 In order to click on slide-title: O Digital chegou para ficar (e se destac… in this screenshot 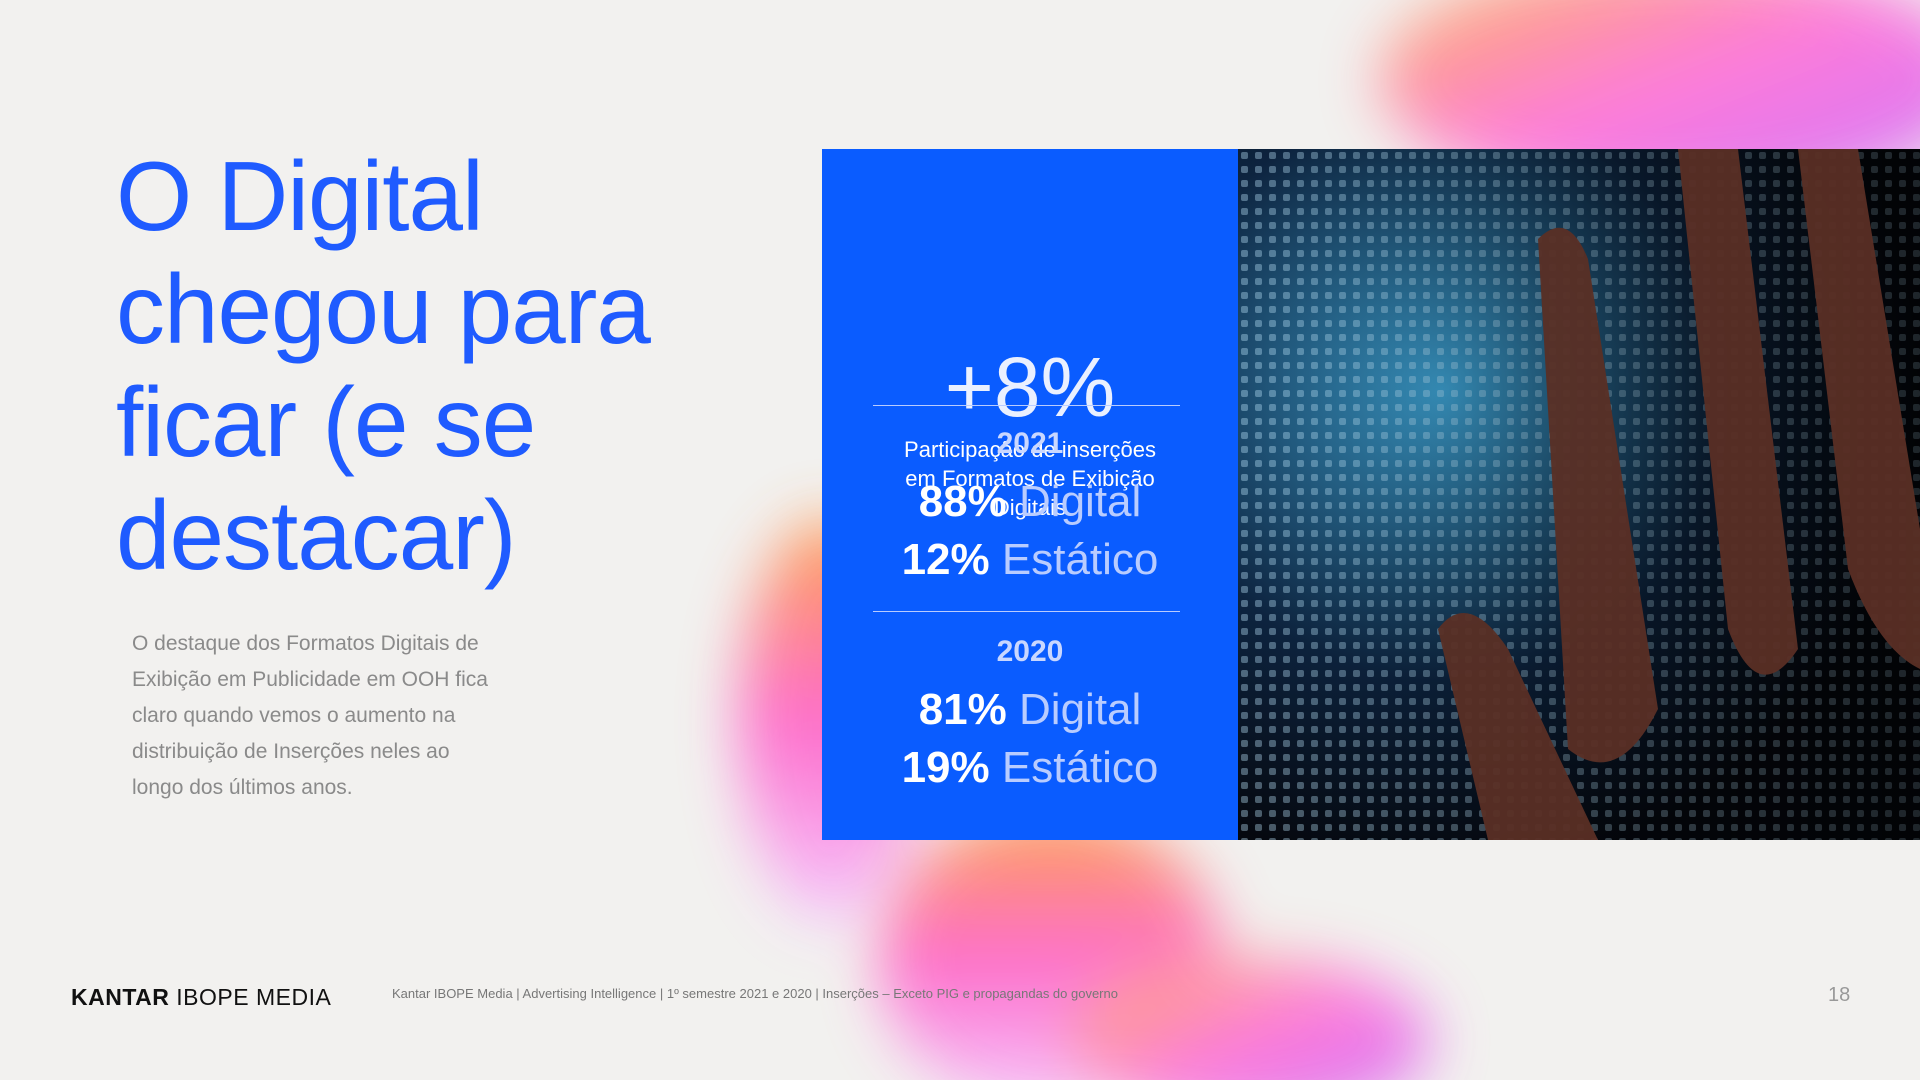, I will do `click(383, 366)`.